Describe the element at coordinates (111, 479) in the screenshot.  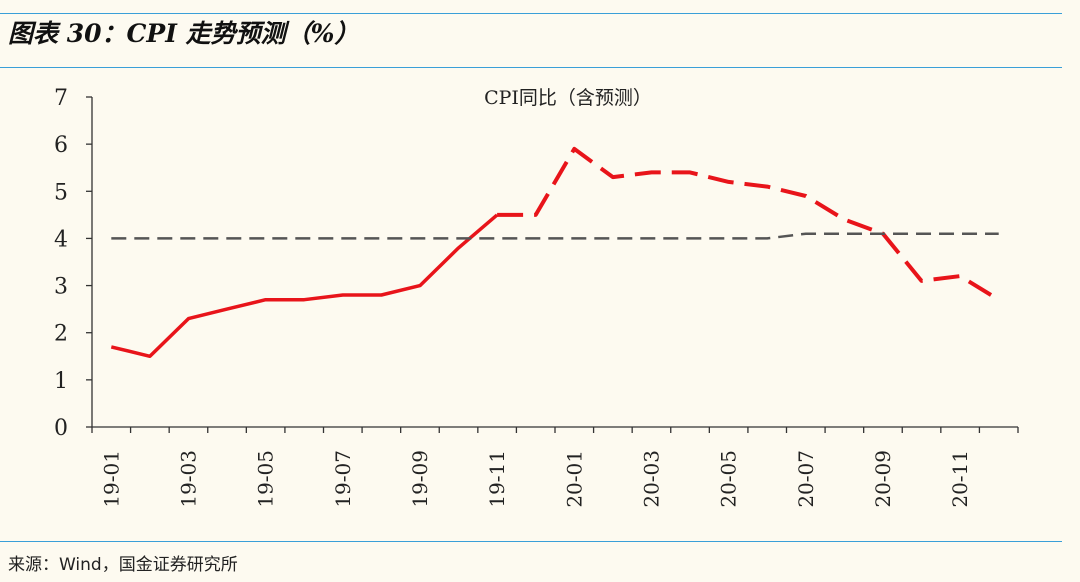
I see `x-tick-label: 19-01` at that location.